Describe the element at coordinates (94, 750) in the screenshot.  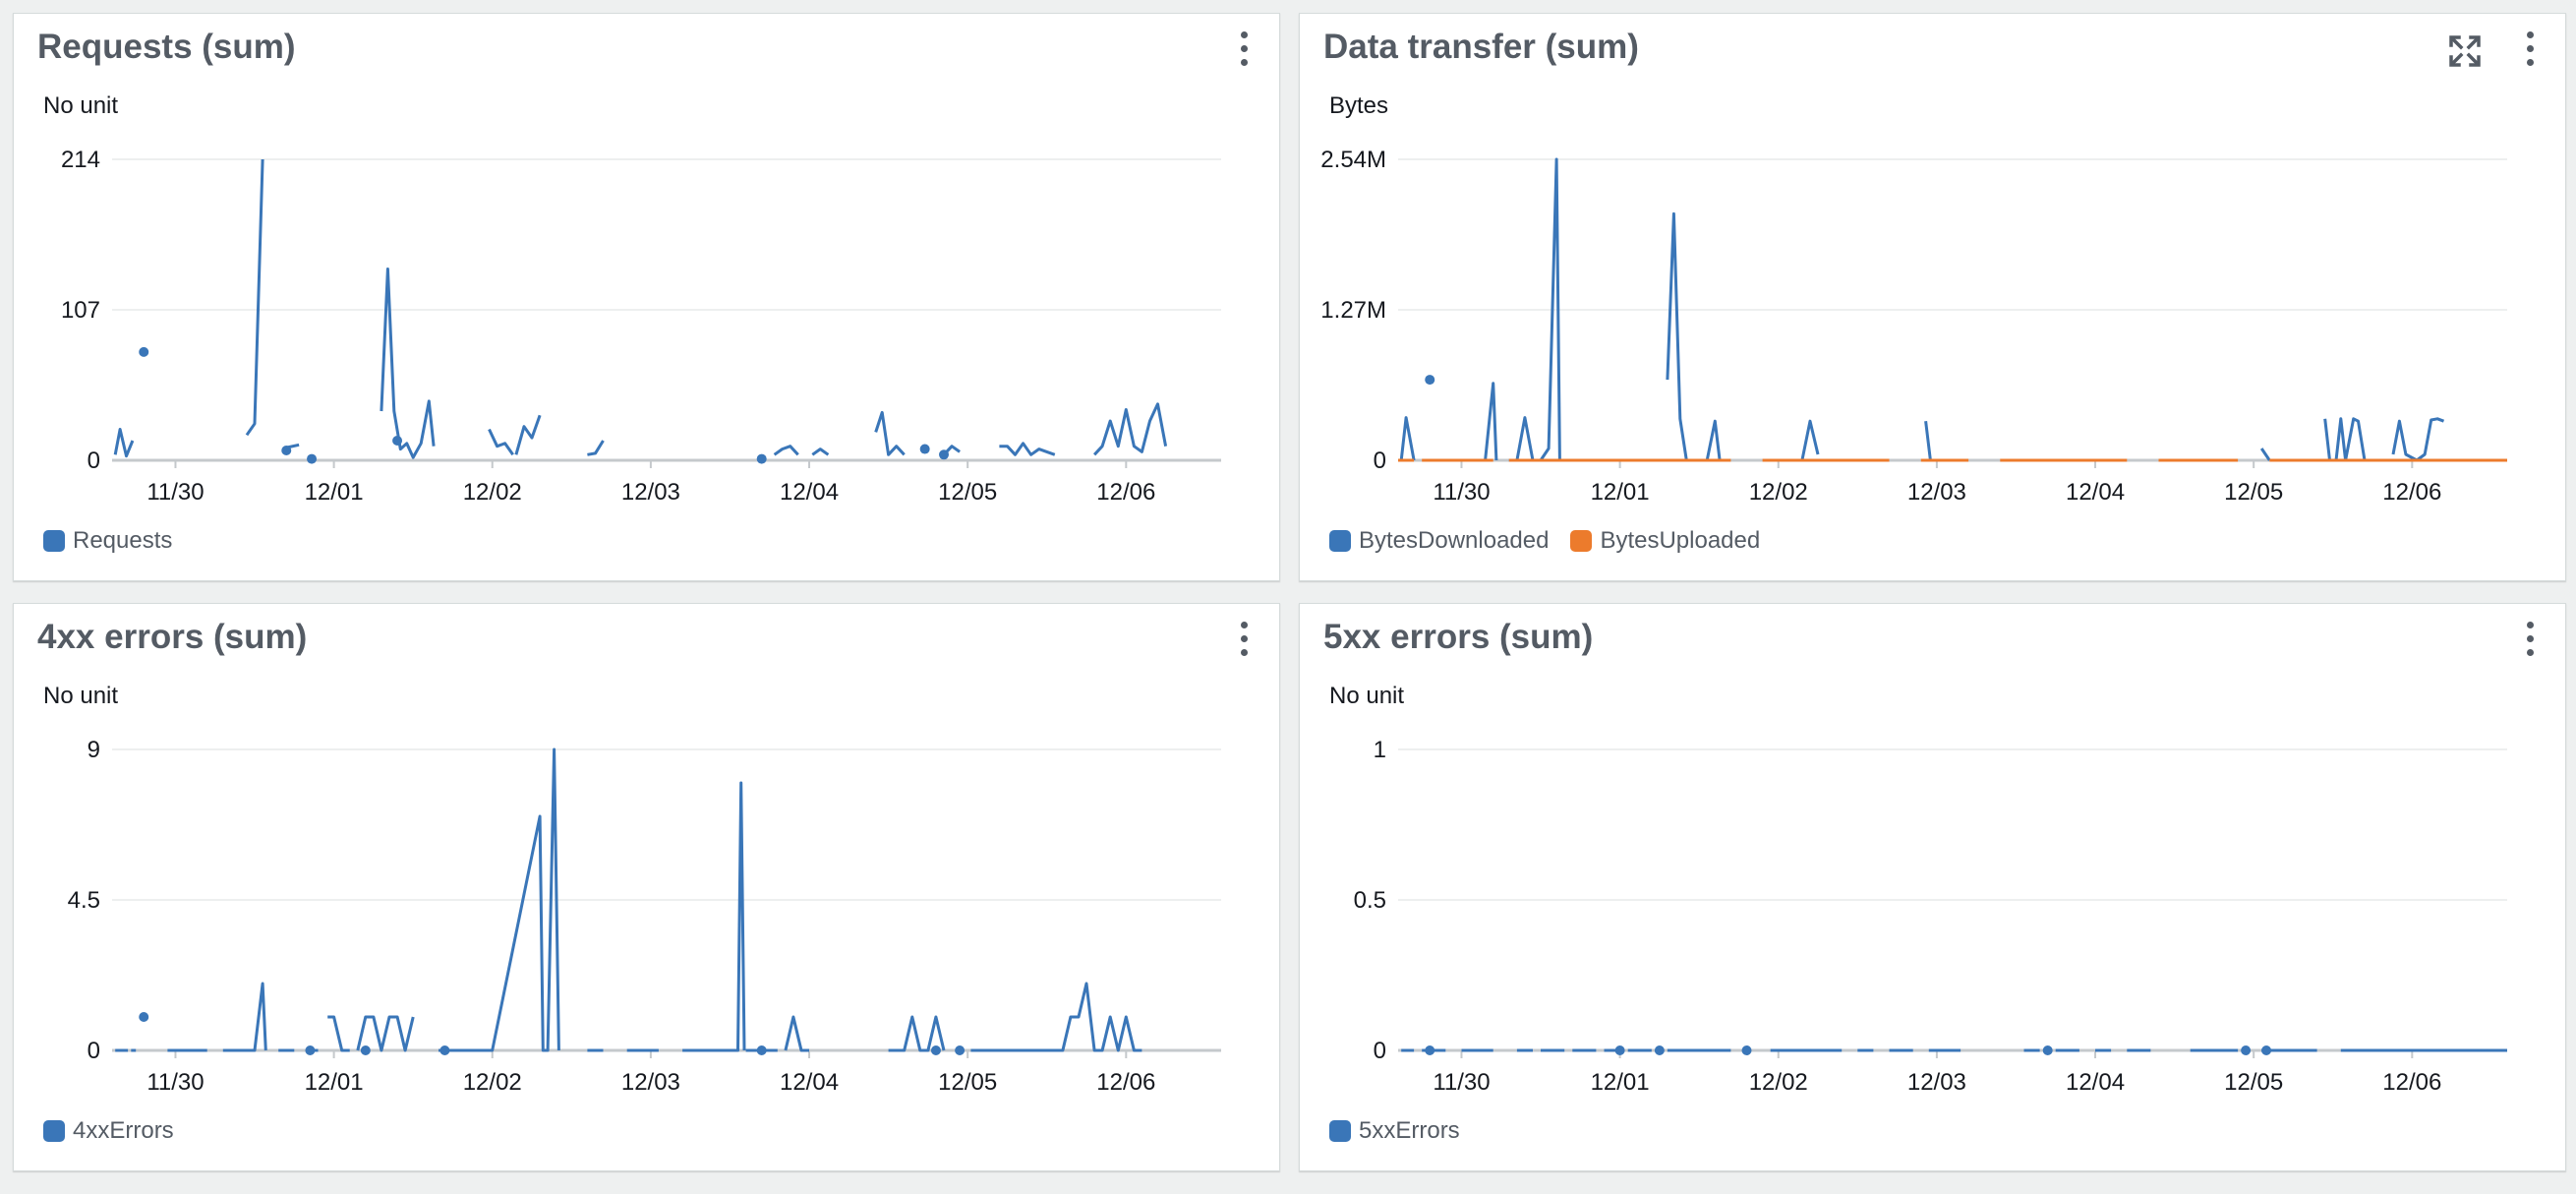
I see `y-tick-label: 9` at that location.